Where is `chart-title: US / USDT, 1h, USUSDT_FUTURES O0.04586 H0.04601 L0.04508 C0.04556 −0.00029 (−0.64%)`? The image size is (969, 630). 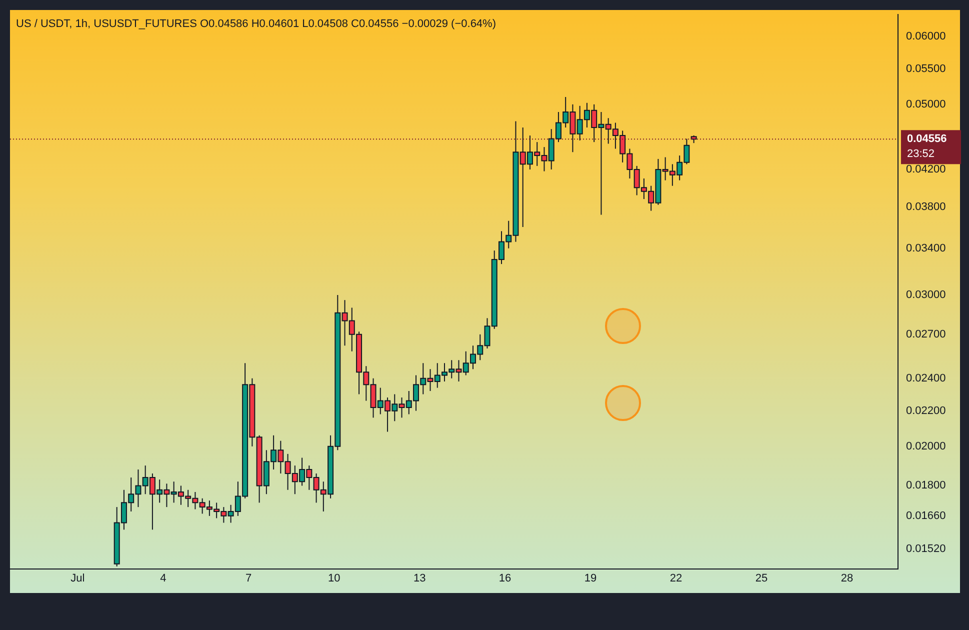
chart-title: US / USDT, 1h, USUSDT_FUTURES O0.04586 H0.04601 L0.04508 C0.04556 −0.00029 (−0.64%) is located at coordinates (256, 24).